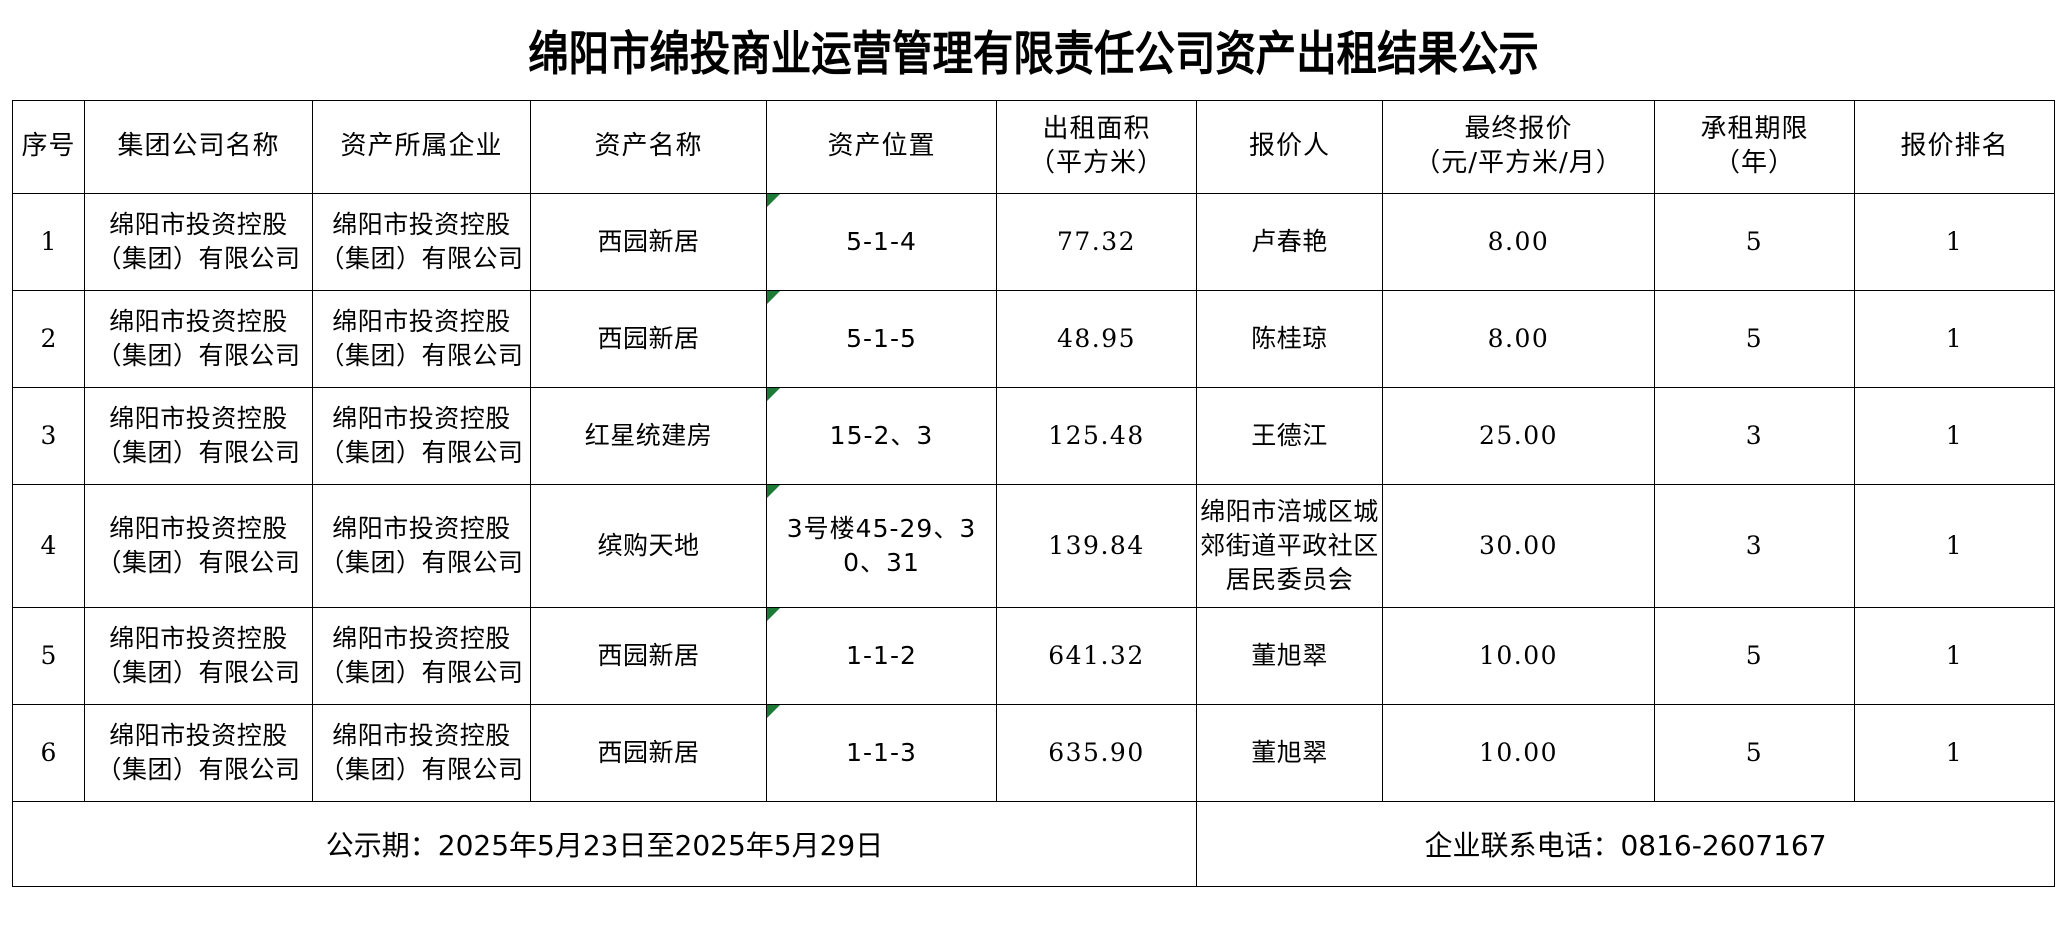 The image size is (2066, 952). What do you see at coordinates (48, 655) in the screenshot?
I see `row-index-value: 5` at bounding box center [48, 655].